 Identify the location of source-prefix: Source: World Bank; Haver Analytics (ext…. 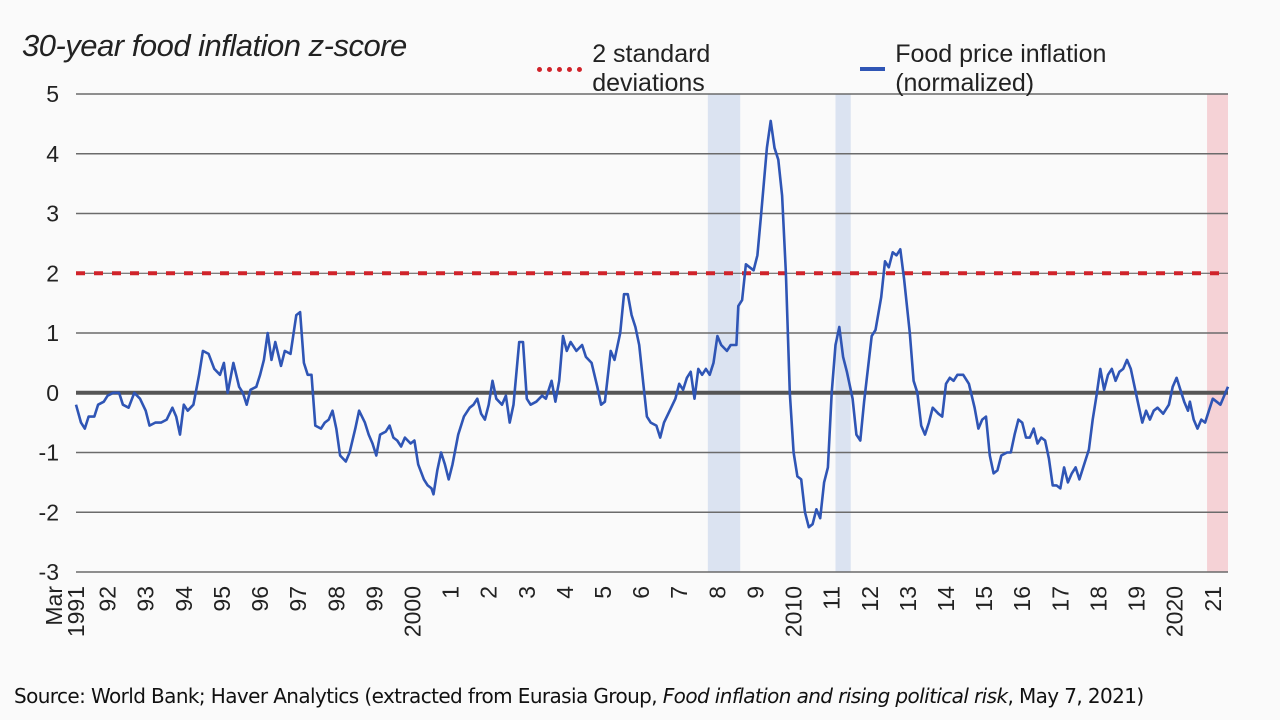
(338, 696).